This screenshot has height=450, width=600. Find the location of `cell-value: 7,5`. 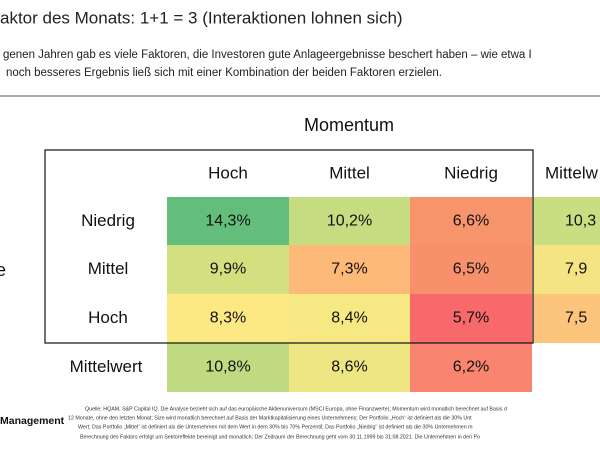

cell-value: 7,5 is located at coordinates (576, 318).